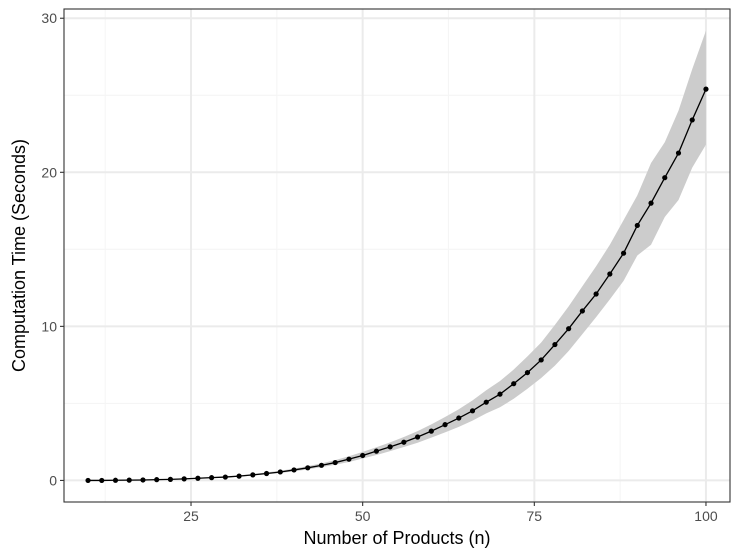  I want to click on y-tick-label: 10, so click(49, 326).